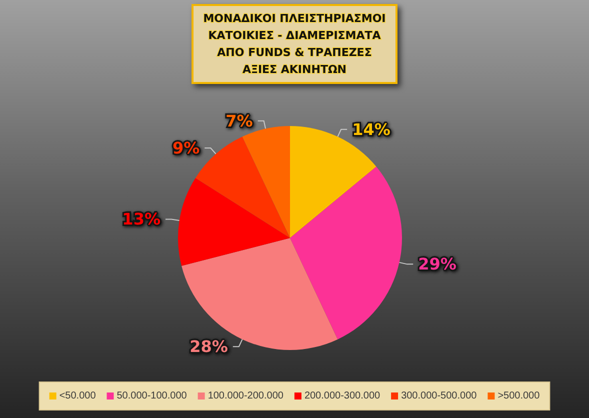  I want to click on data-label: 13%, so click(141, 219).